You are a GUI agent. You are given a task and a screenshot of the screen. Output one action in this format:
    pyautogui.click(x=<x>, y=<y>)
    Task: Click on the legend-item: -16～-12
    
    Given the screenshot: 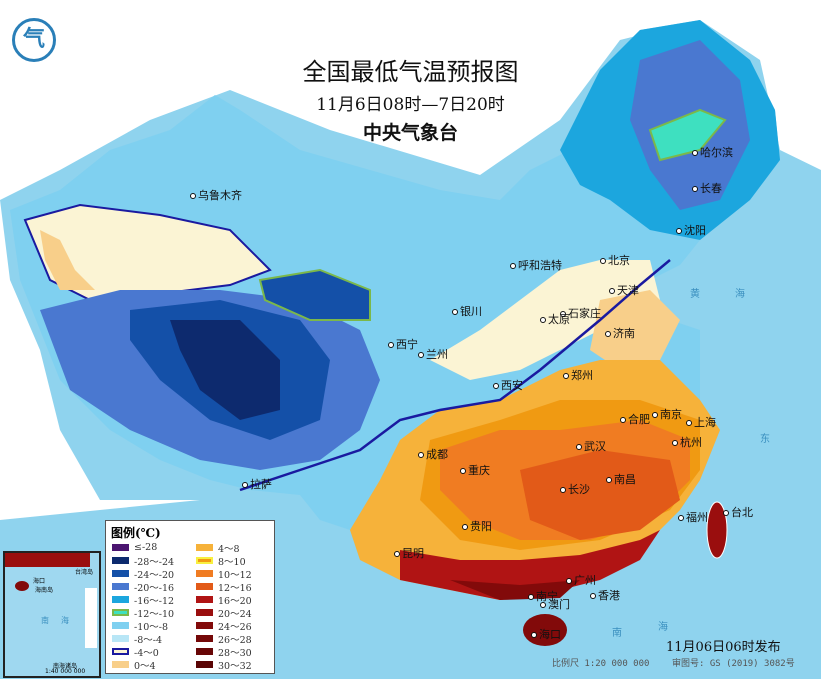 What is the action you would take?
    pyautogui.click(x=143, y=600)
    